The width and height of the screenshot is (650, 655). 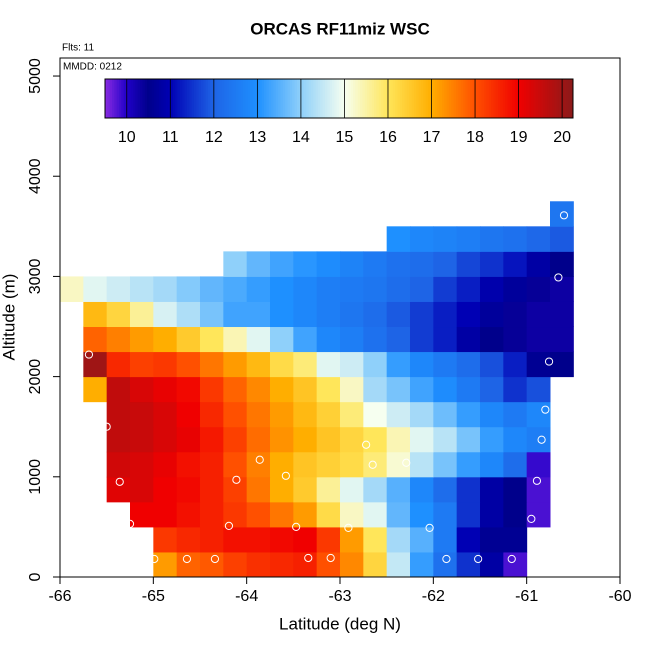 What do you see at coordinates (170, 137) in the screenshot?
I see `colorbar-tick-label: 11` at bounding box center [170, 137].